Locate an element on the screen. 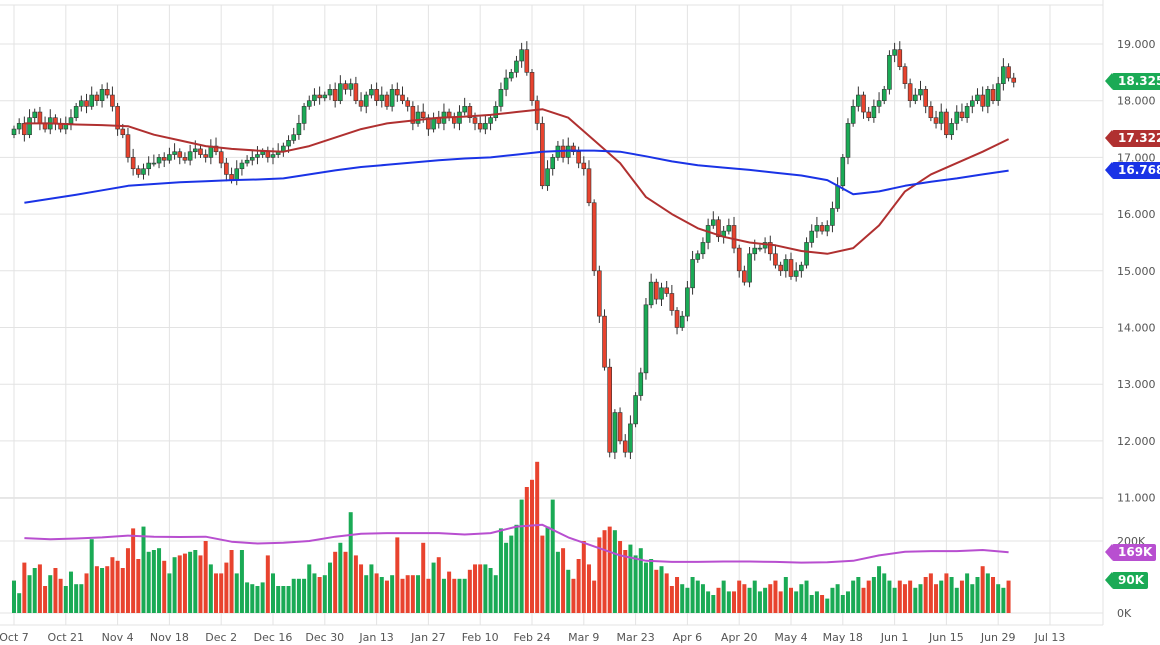  time-tick-label: Mar 9 is located at coordinates (583, 637).